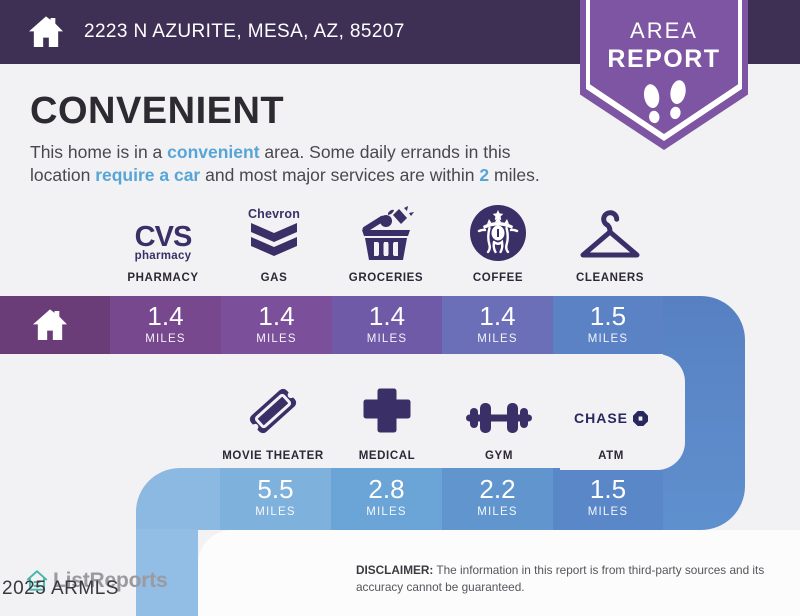  What do you see at coordinates (386, 489) in the screenshot?
I see `distance-value: 2.8` at bounding box center [386, 489].